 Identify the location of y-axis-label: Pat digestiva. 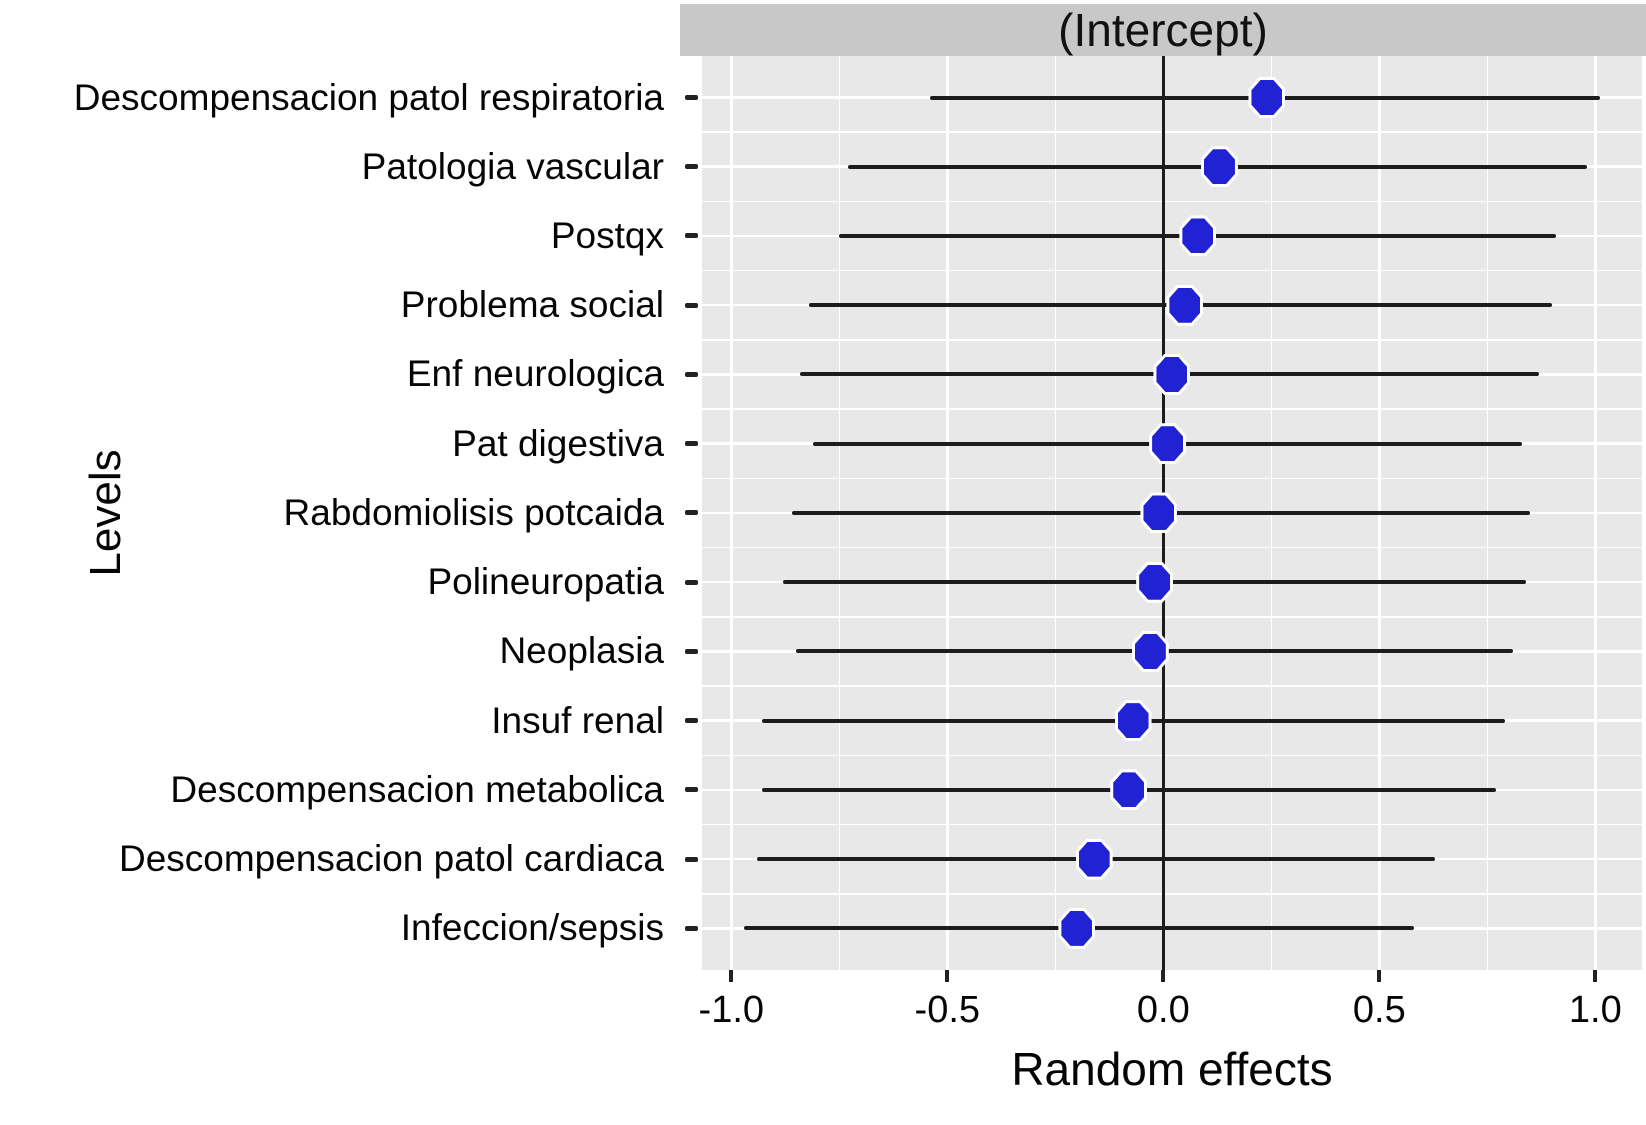
(558, 443).